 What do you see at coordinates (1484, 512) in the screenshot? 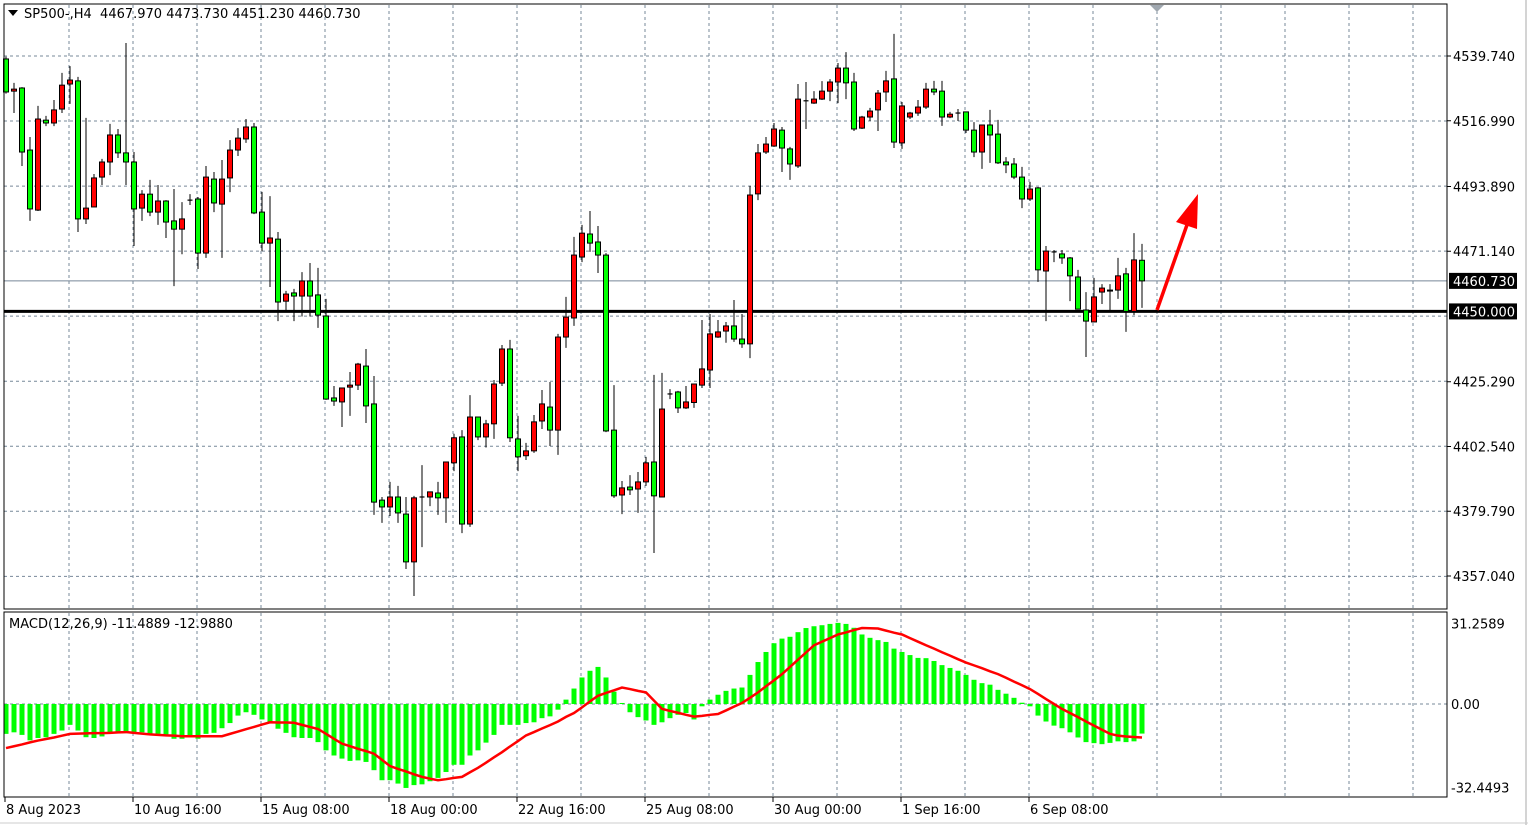
I see `price-tick-label: 4379.790` at bounding box center [1484, 512].